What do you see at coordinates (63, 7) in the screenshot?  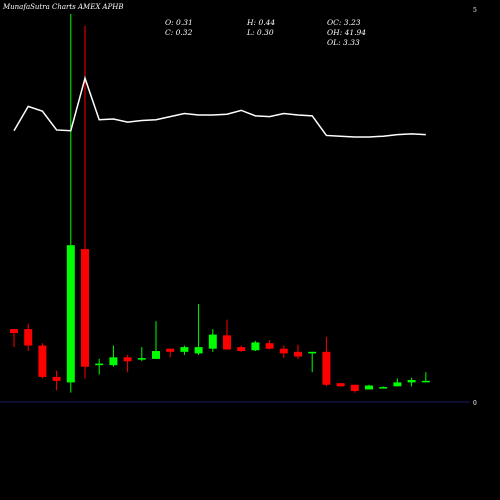 I see `chart-title: MunafaSutra Charts AMEX APHB` at bounding box center [63, 7].